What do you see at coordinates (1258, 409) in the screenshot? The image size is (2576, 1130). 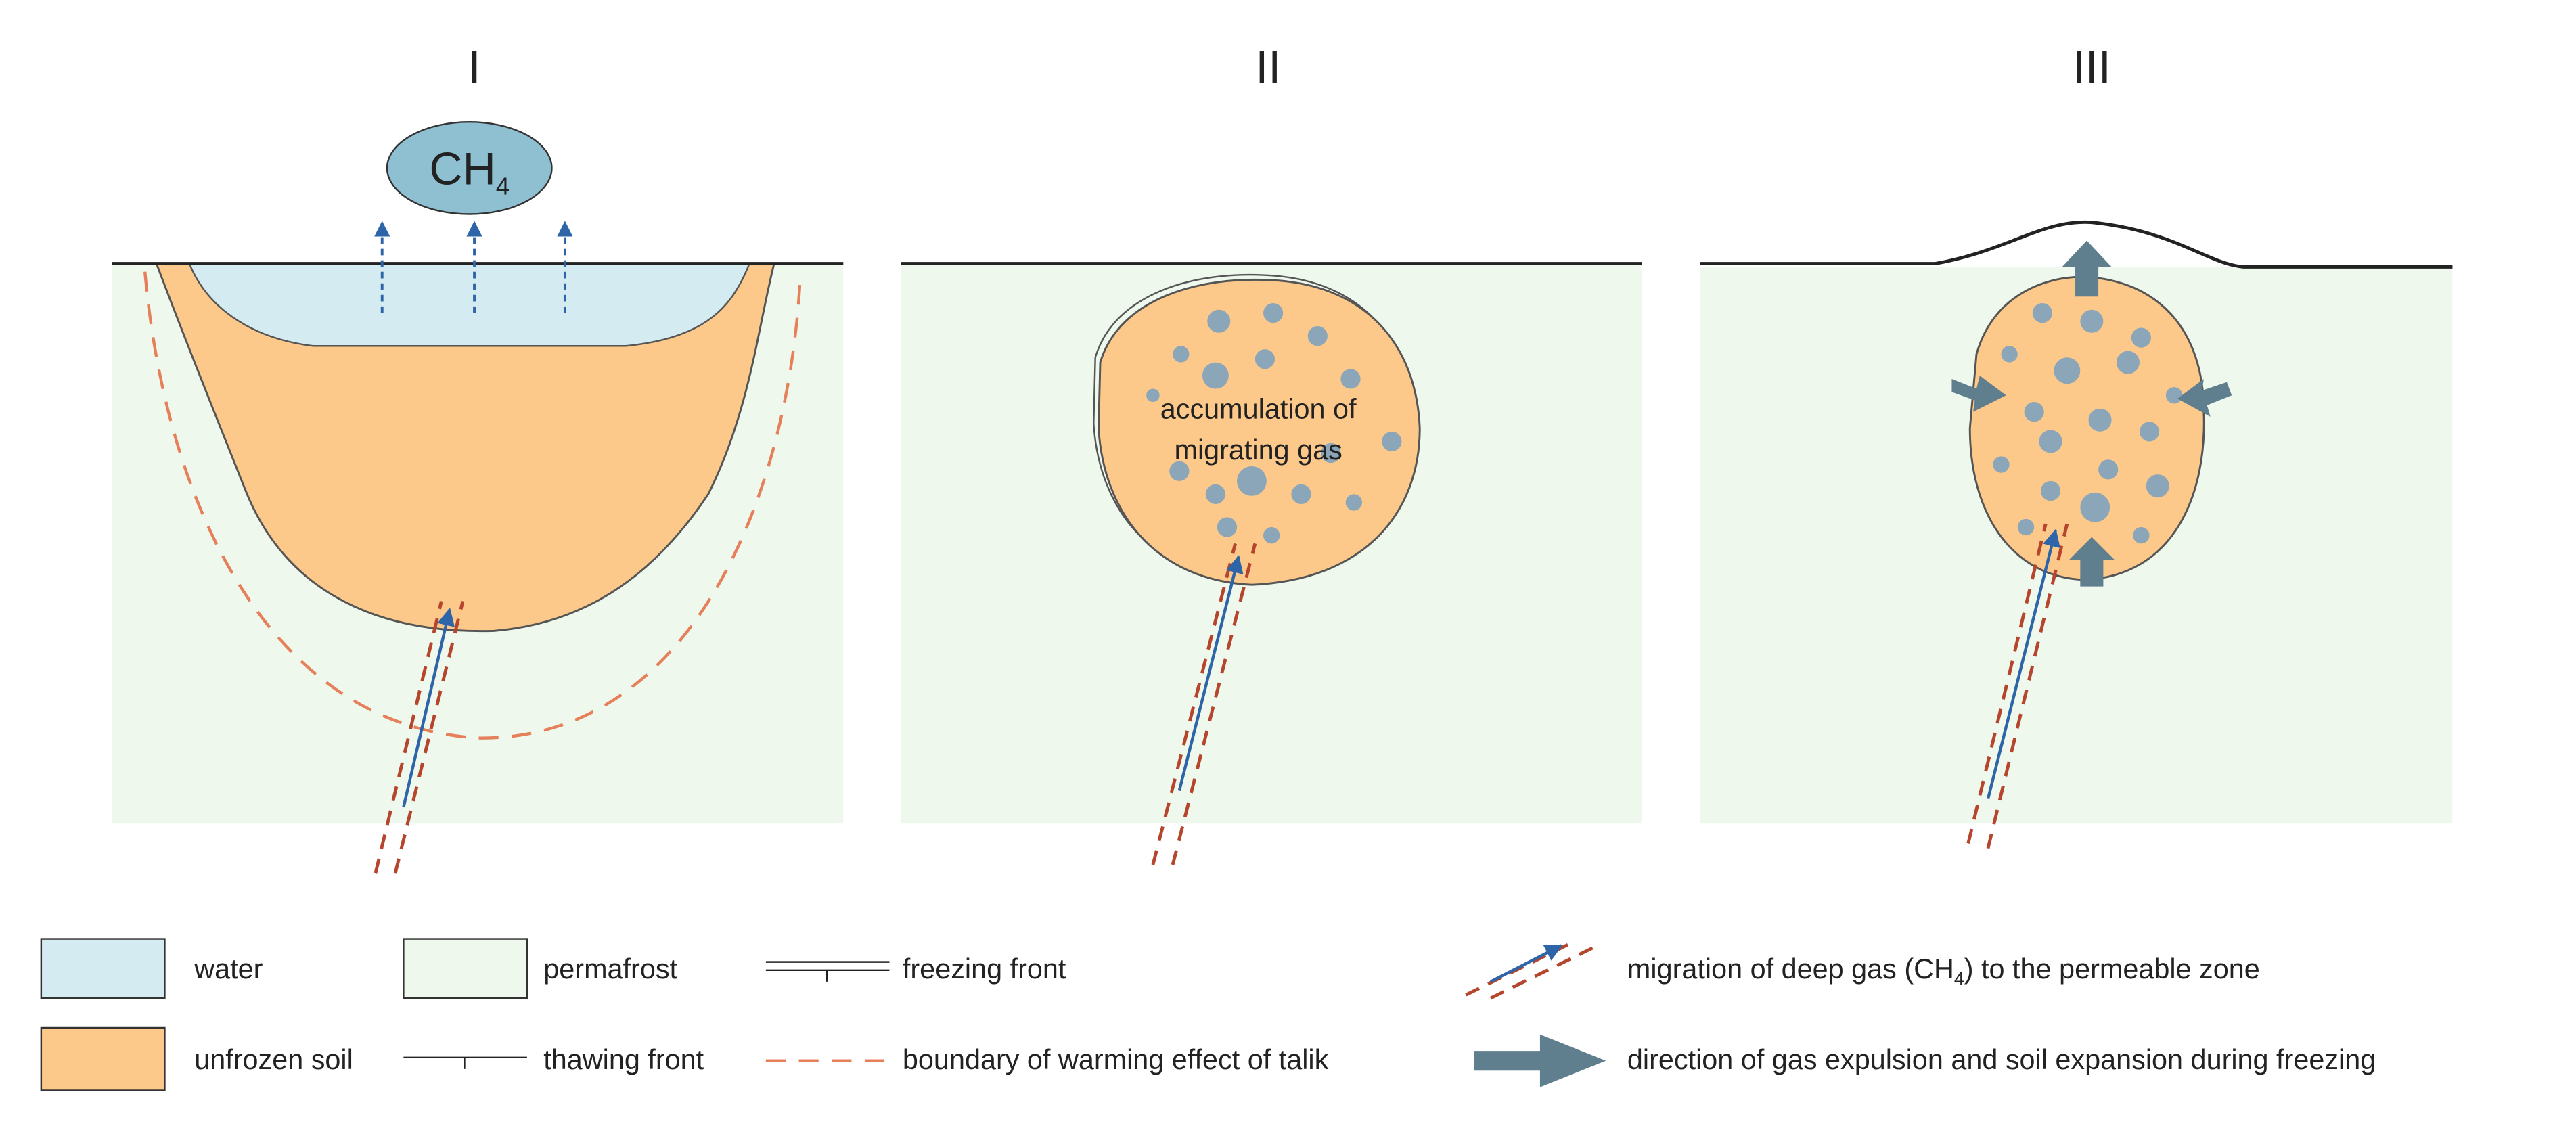 I see `accumulation-label: accumulation of` at bounding box center [1258, 409].